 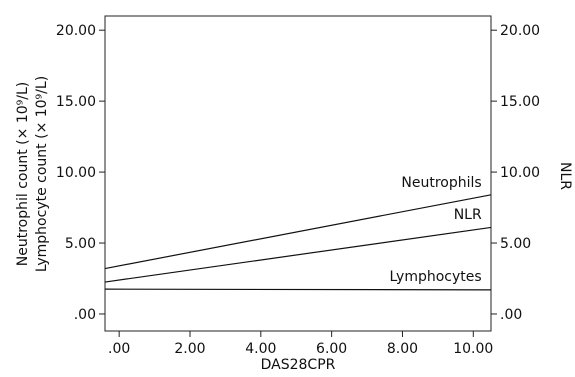 I want to click on right-y-axis: .00 5.00 10.00 15.00 20.00, so click(x=515, y=173).